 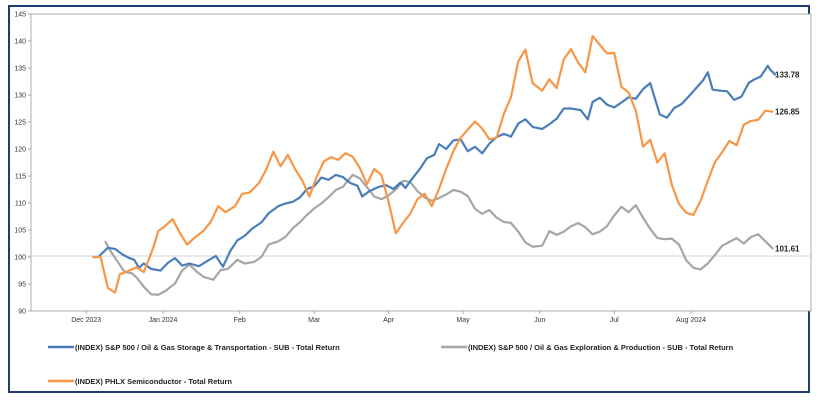 What do you see at coordinates (20, 204) in the screenshot?
I see `y-tick-label: 110` at bounding box center [20, 204].